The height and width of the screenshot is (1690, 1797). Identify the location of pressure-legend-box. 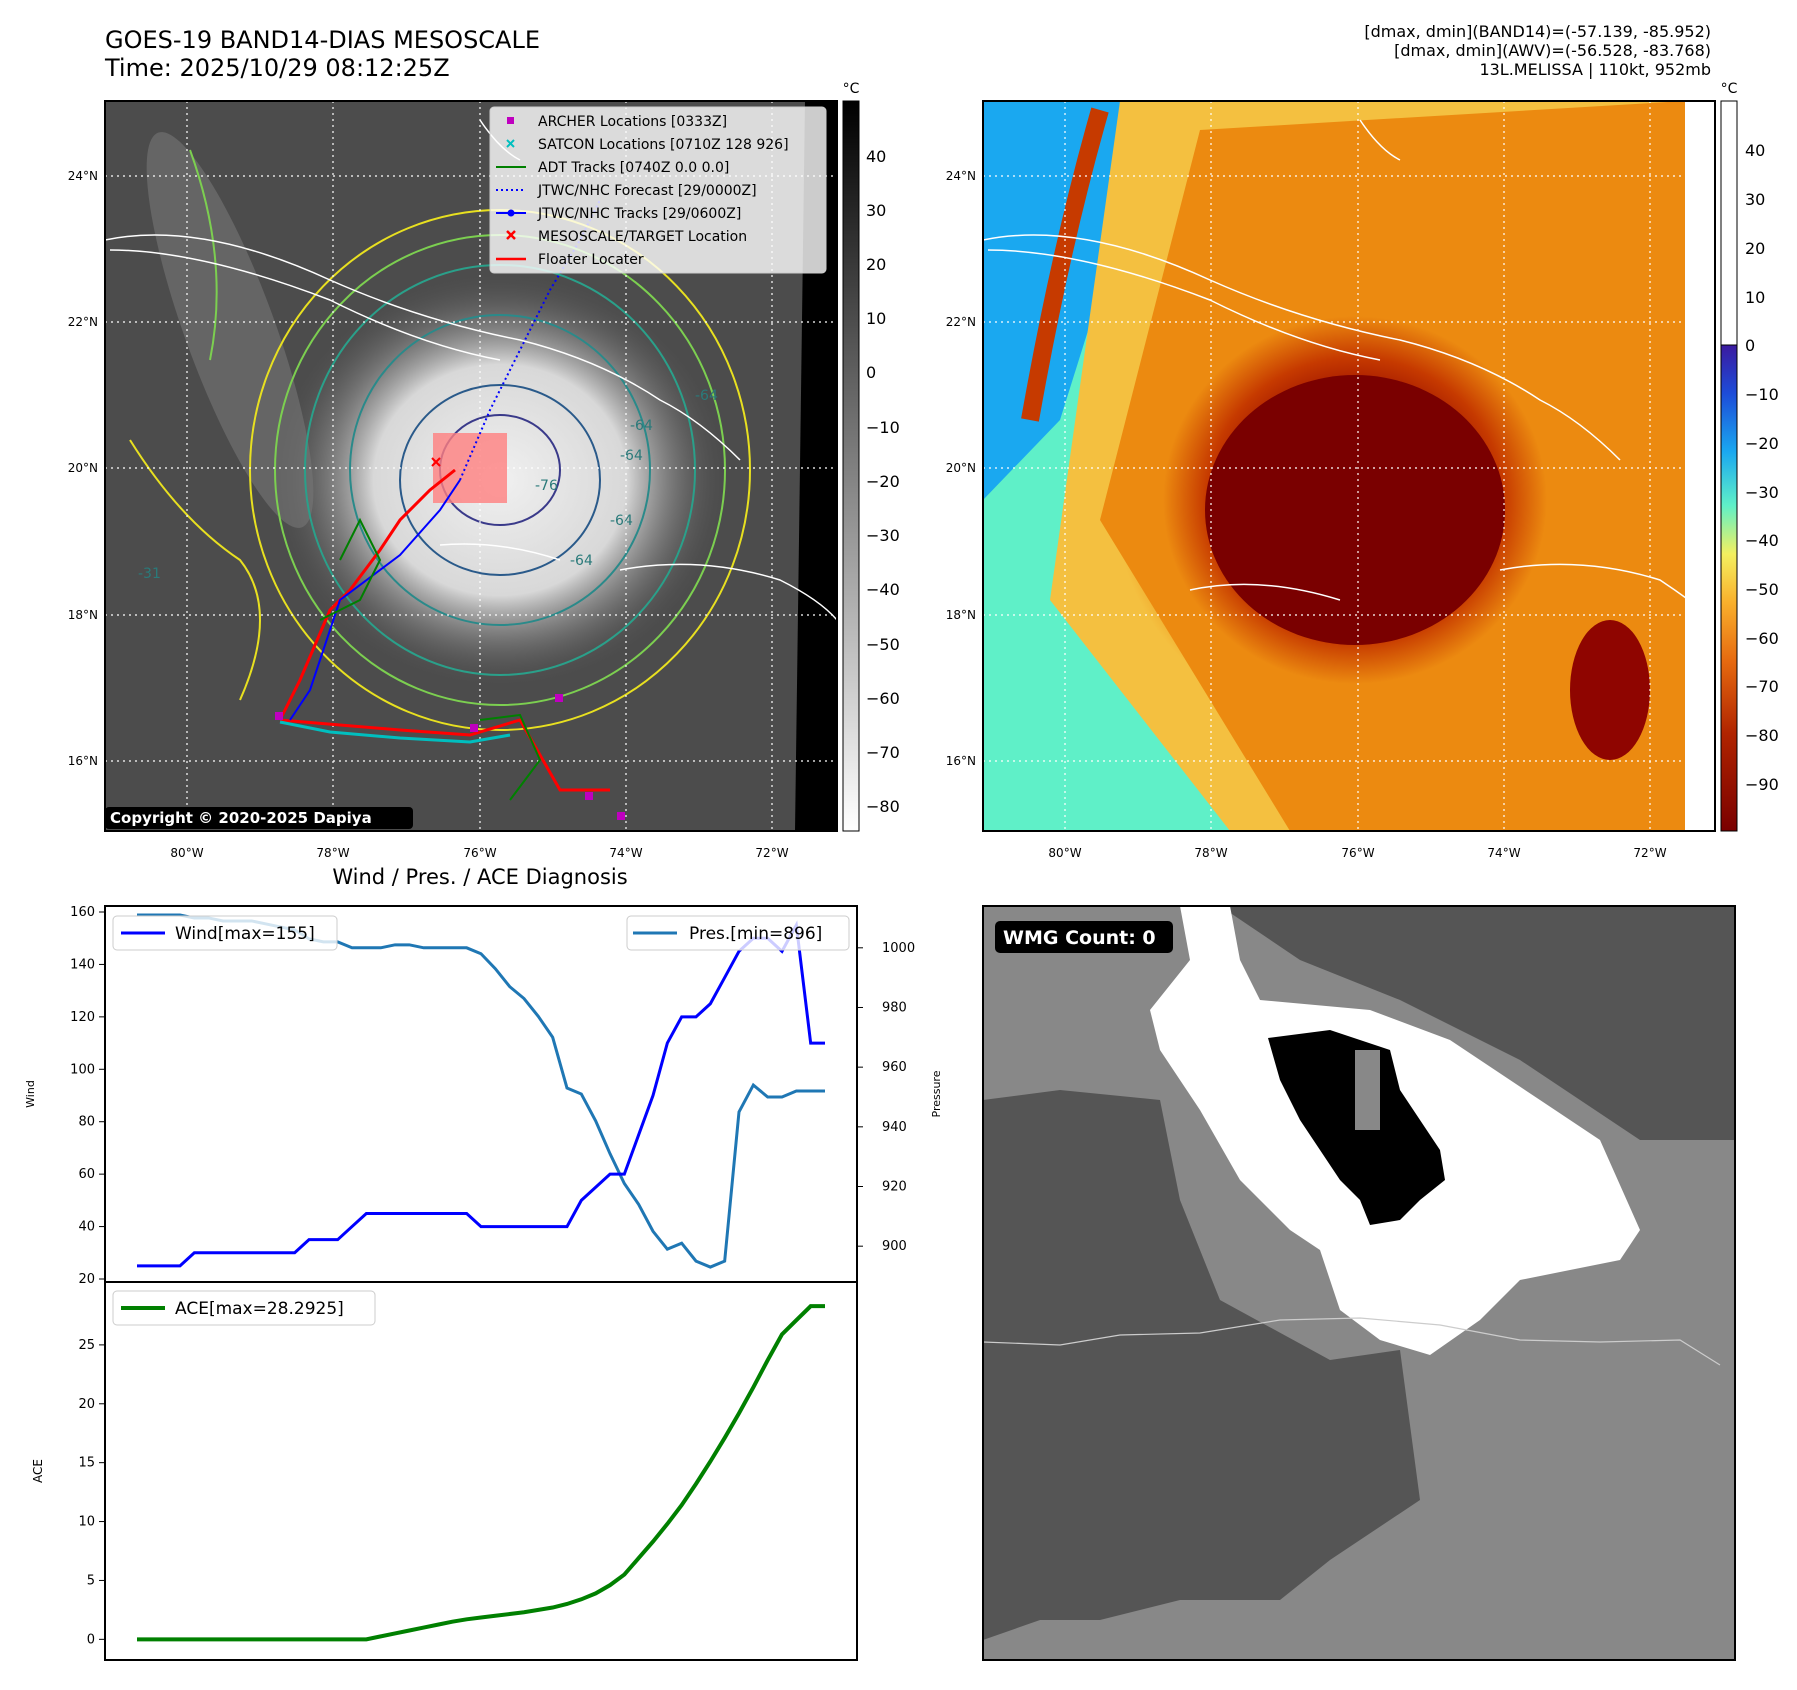
(738, 933).